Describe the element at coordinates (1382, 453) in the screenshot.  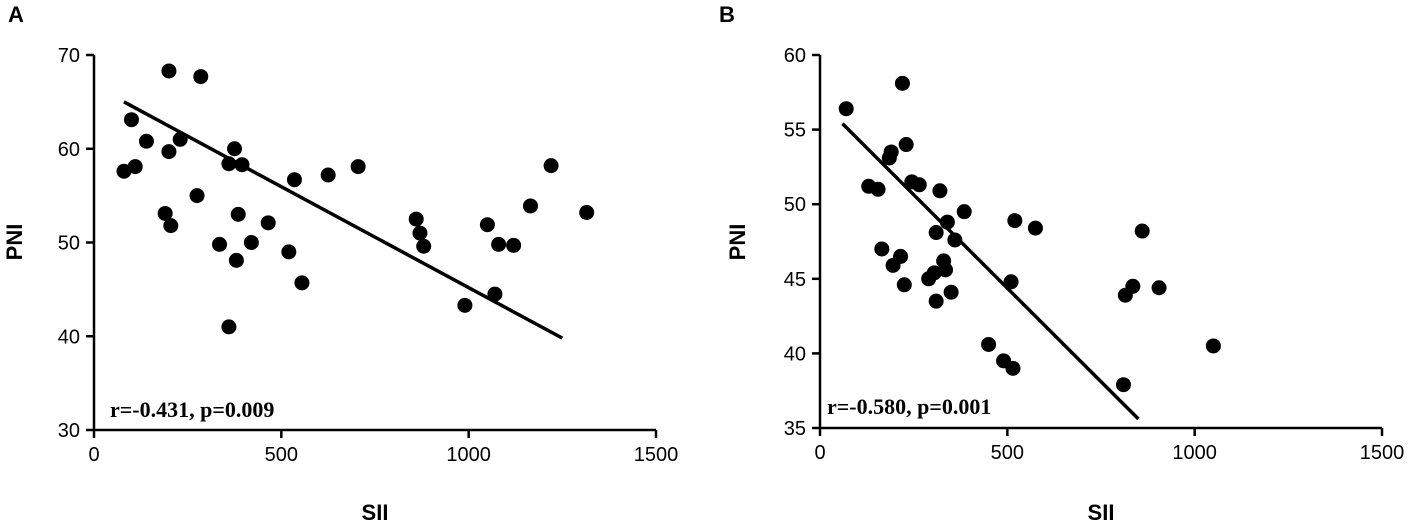
I see `x-tick-label-b: 1500` at that location.